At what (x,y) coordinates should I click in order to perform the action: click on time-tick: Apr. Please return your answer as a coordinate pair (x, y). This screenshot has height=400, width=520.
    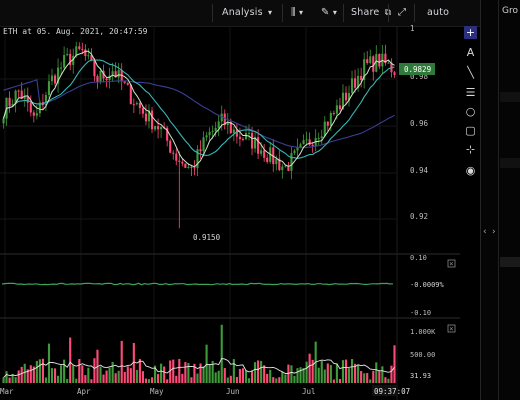
    Looking at the image, I should click on (84, 391).